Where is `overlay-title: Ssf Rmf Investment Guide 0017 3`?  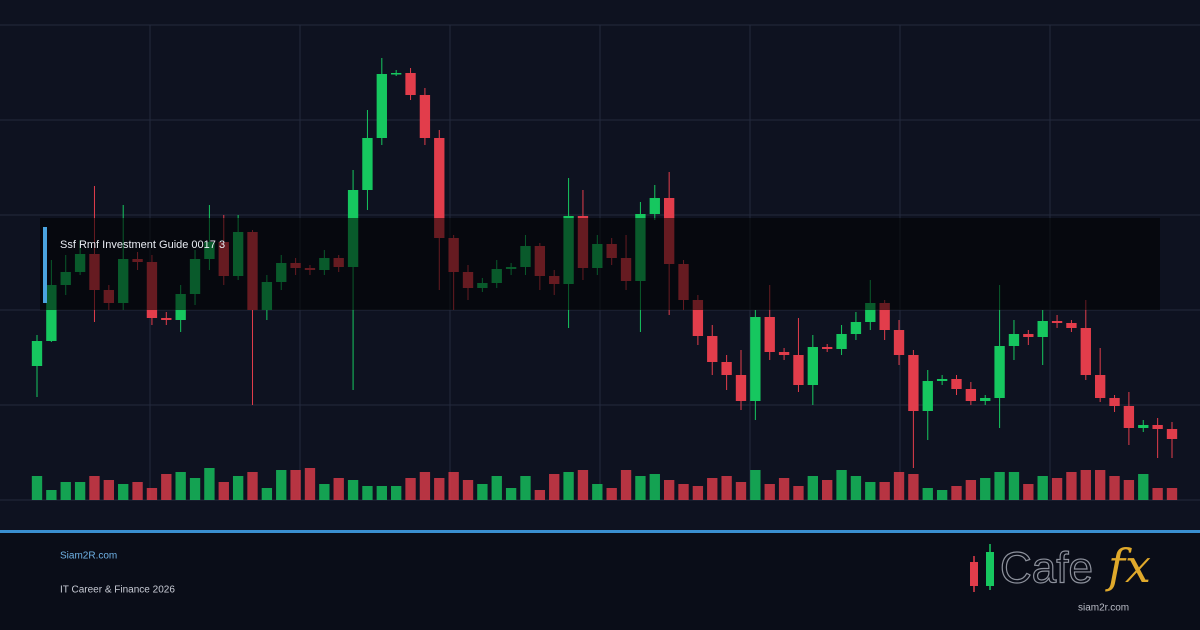 overlay-title: Ssf Rmf Investment Guide 0017 3 is located at coordinates (142, 245).